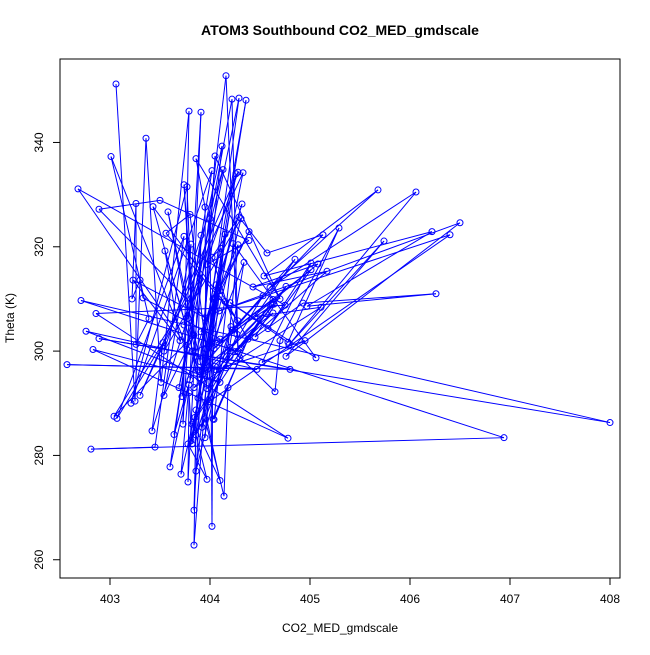  I want to click on y-tick-label: 340, so click(39, 142).